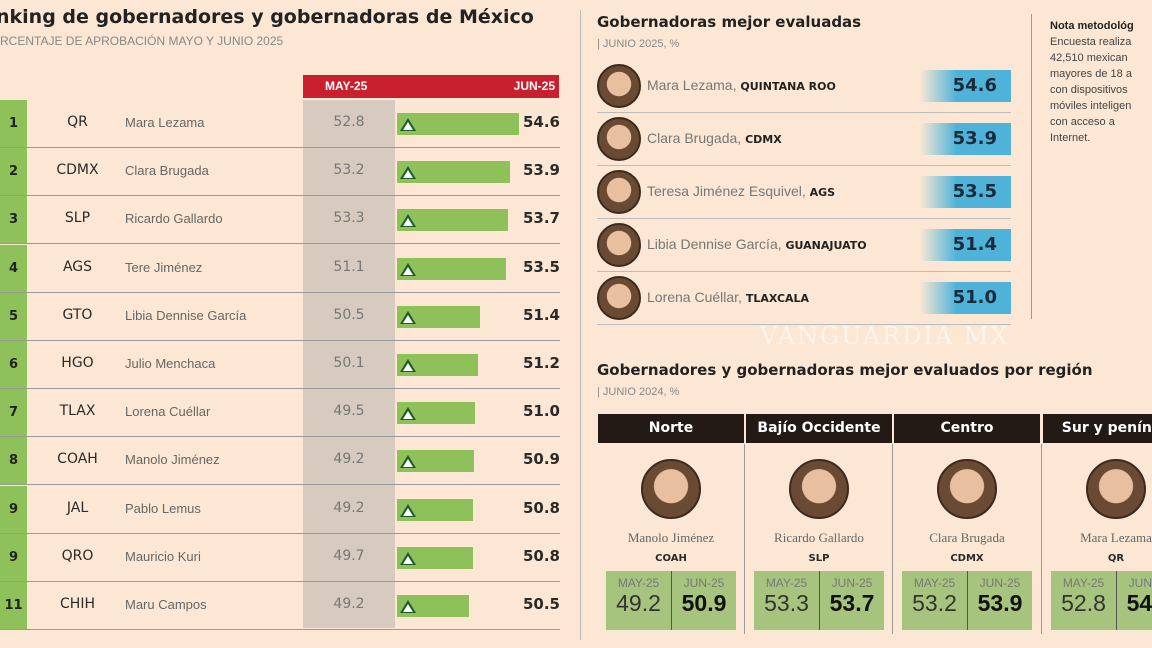 The width and height of the screenshot is (1152, 648). I want to click on state: QUINTANA ROO, so click(788, 86).